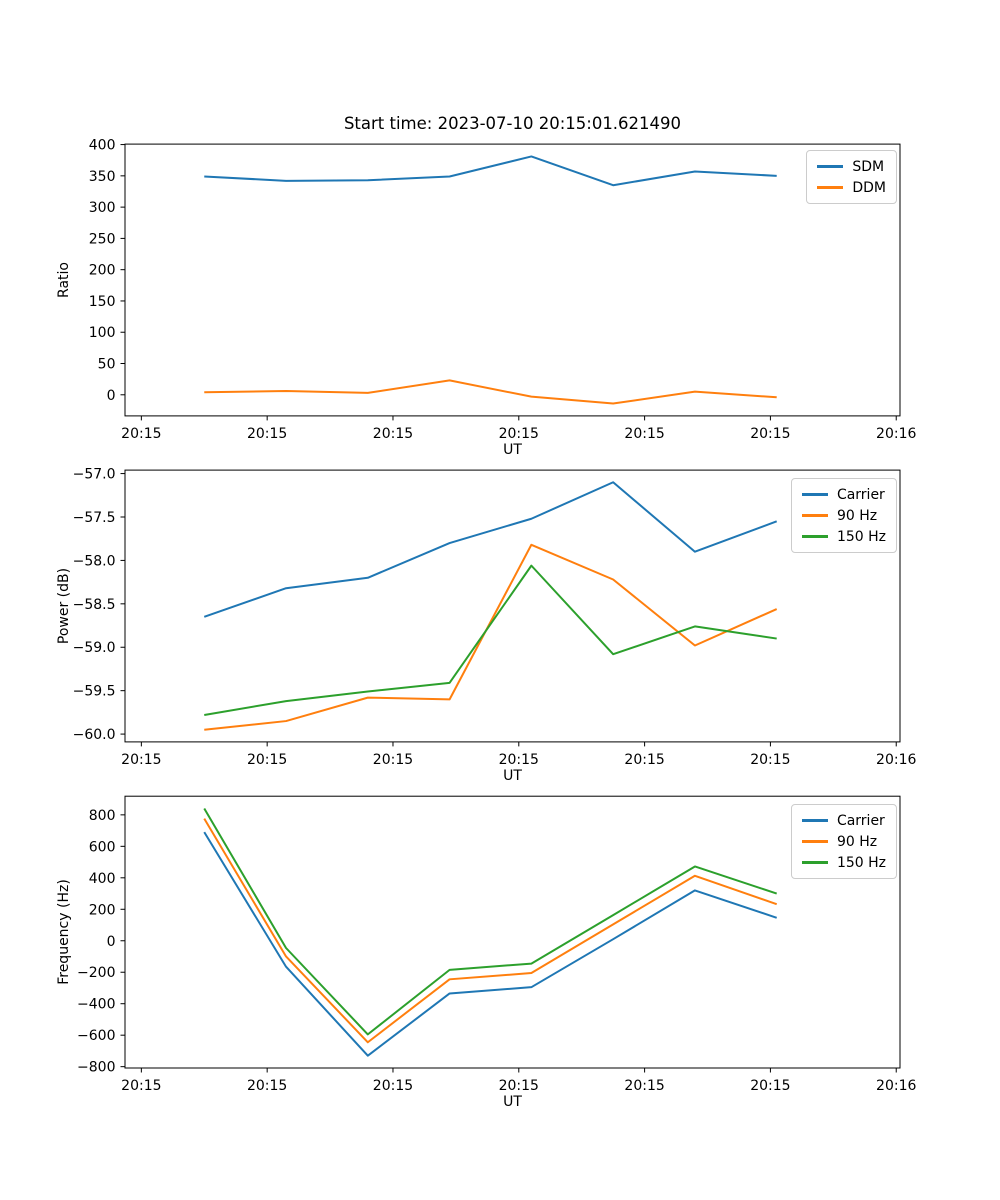 The height and width of the screenshot is (1200, 1000). Describe the element at coordinates (94, 648) in the screenshot. I see `y-tick-label: −59.0` at that location.